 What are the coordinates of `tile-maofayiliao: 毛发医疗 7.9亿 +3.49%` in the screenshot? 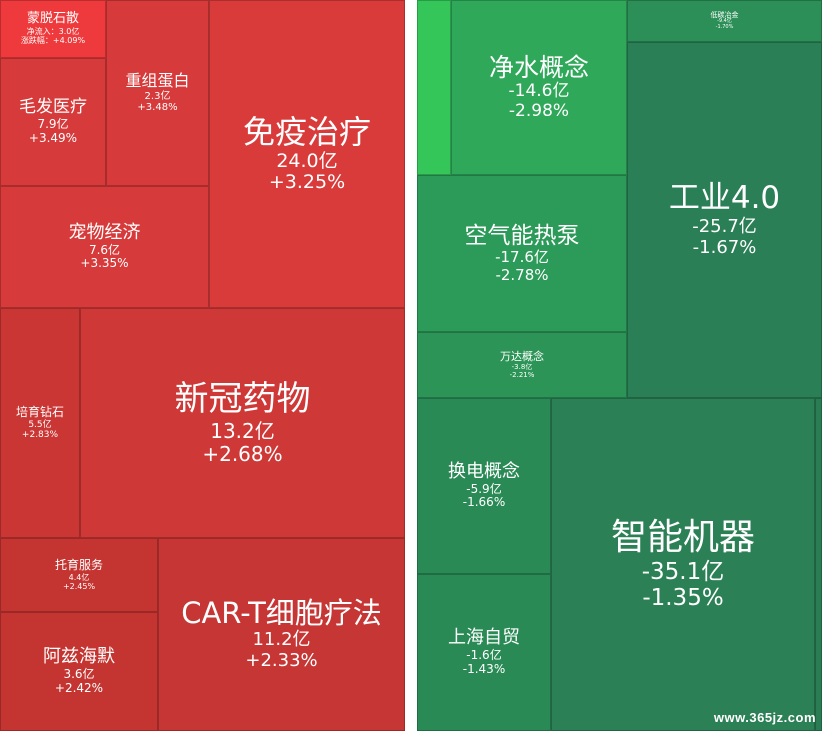 It's located at (53, 122).